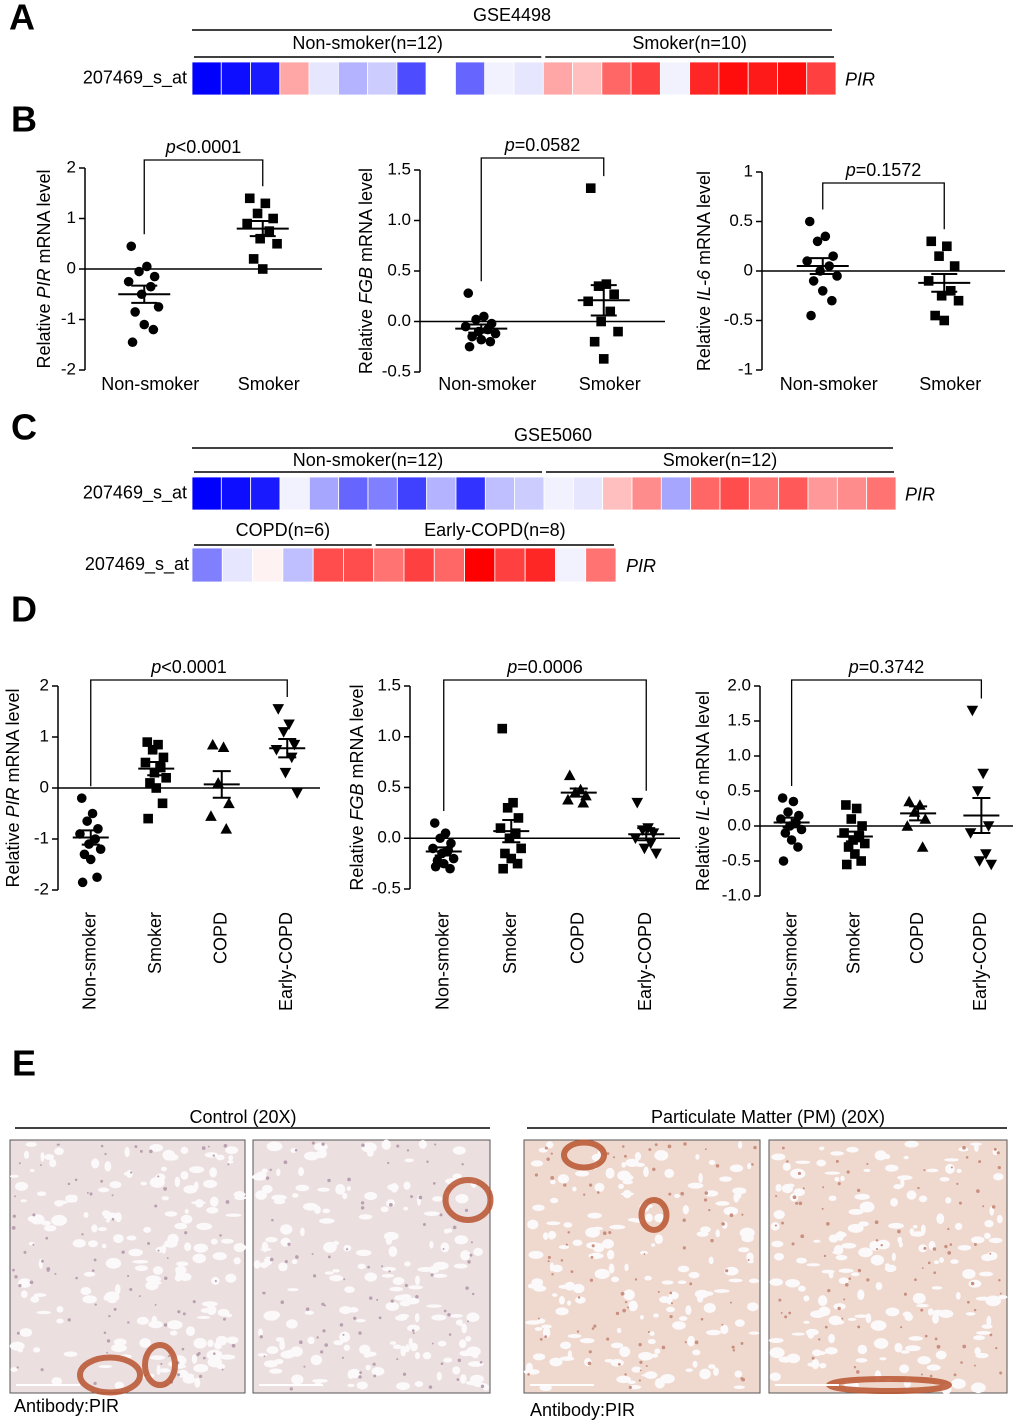 The height and width of the screenshot is (1427, 1020). What do you see at coordinates (741, 220) in the screenshot?
I see `y-tick-label: 0.5` at bounding box center [741, 220].